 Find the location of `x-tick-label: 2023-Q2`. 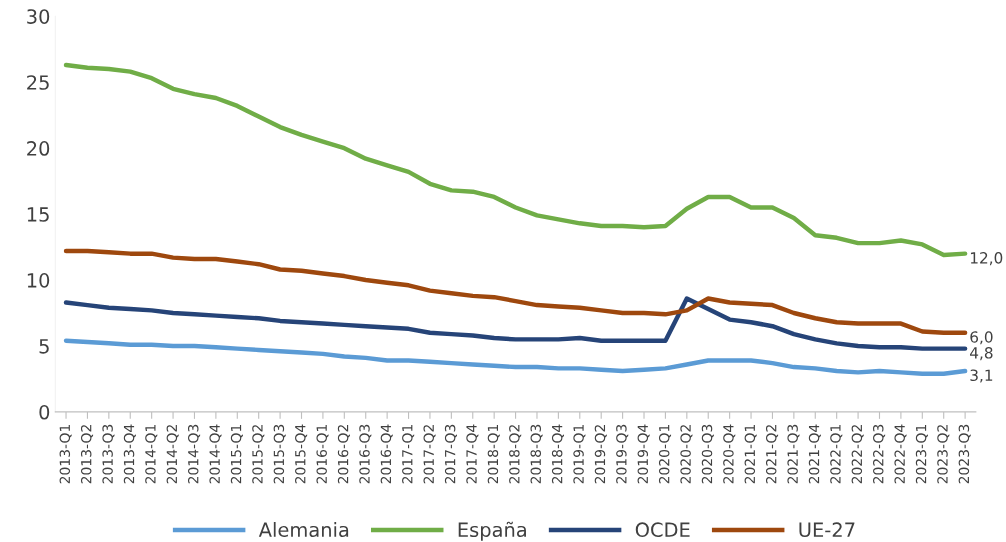

x-tick-label: 2023-Q2 is located at coordinates (943, 454).